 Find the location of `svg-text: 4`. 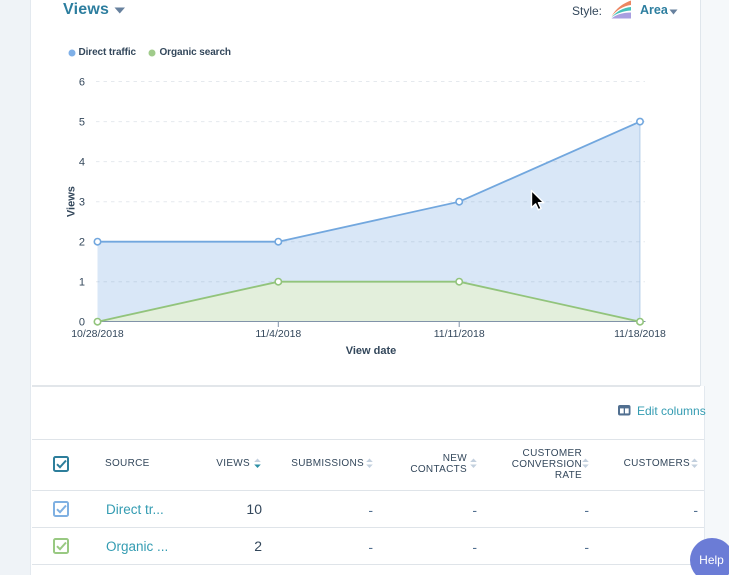

svg-text: 4 is located at coordinates (82, 163).